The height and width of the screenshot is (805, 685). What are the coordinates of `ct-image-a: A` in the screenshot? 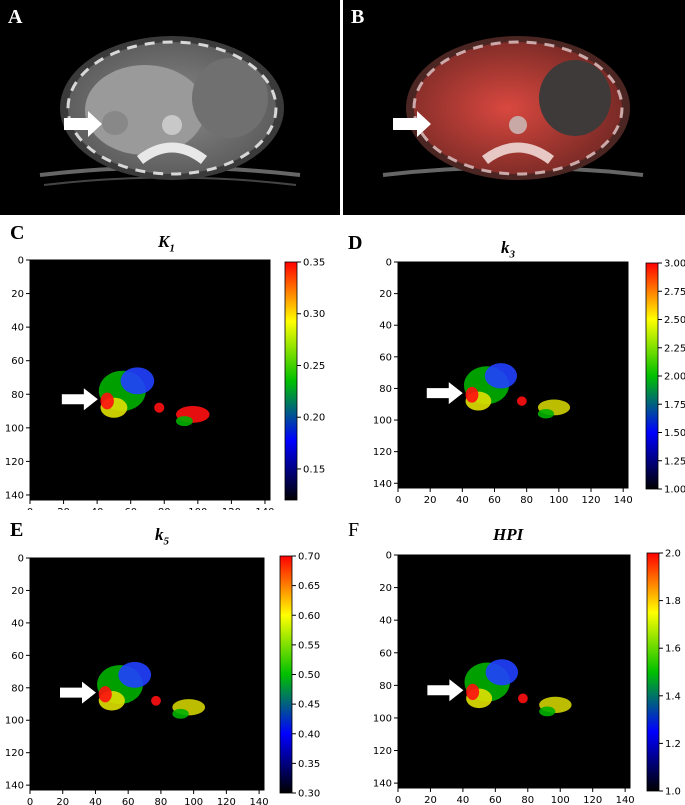 It's located at (170, 107).